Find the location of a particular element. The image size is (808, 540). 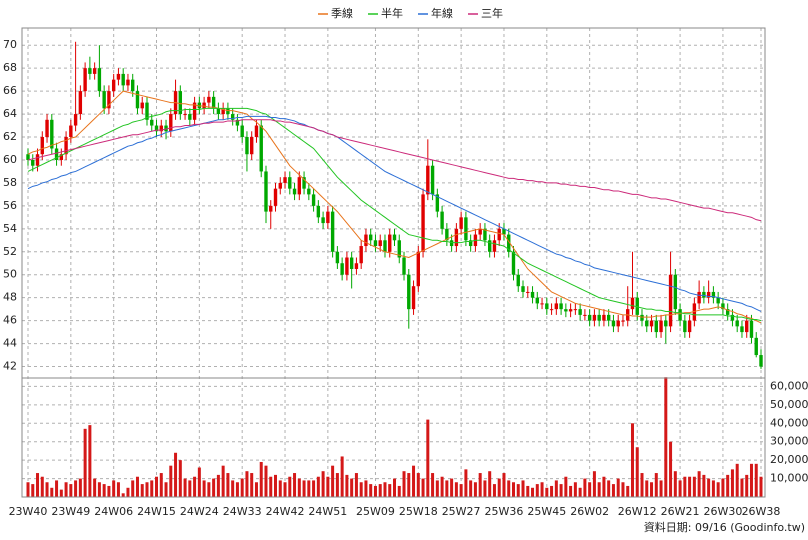

x-tick-label: 24W42 is located at coordinates (285, 511).